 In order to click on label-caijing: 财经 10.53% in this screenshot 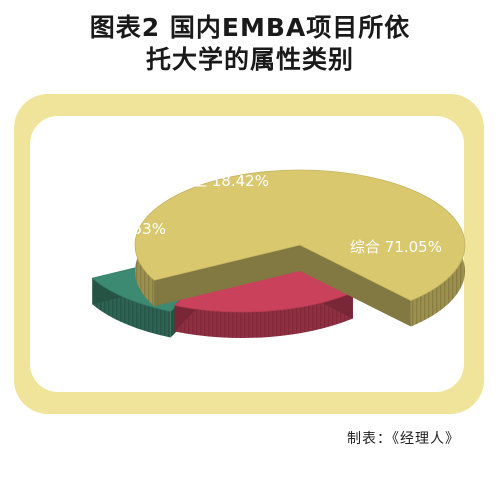, I will do `click(120, 229)`.